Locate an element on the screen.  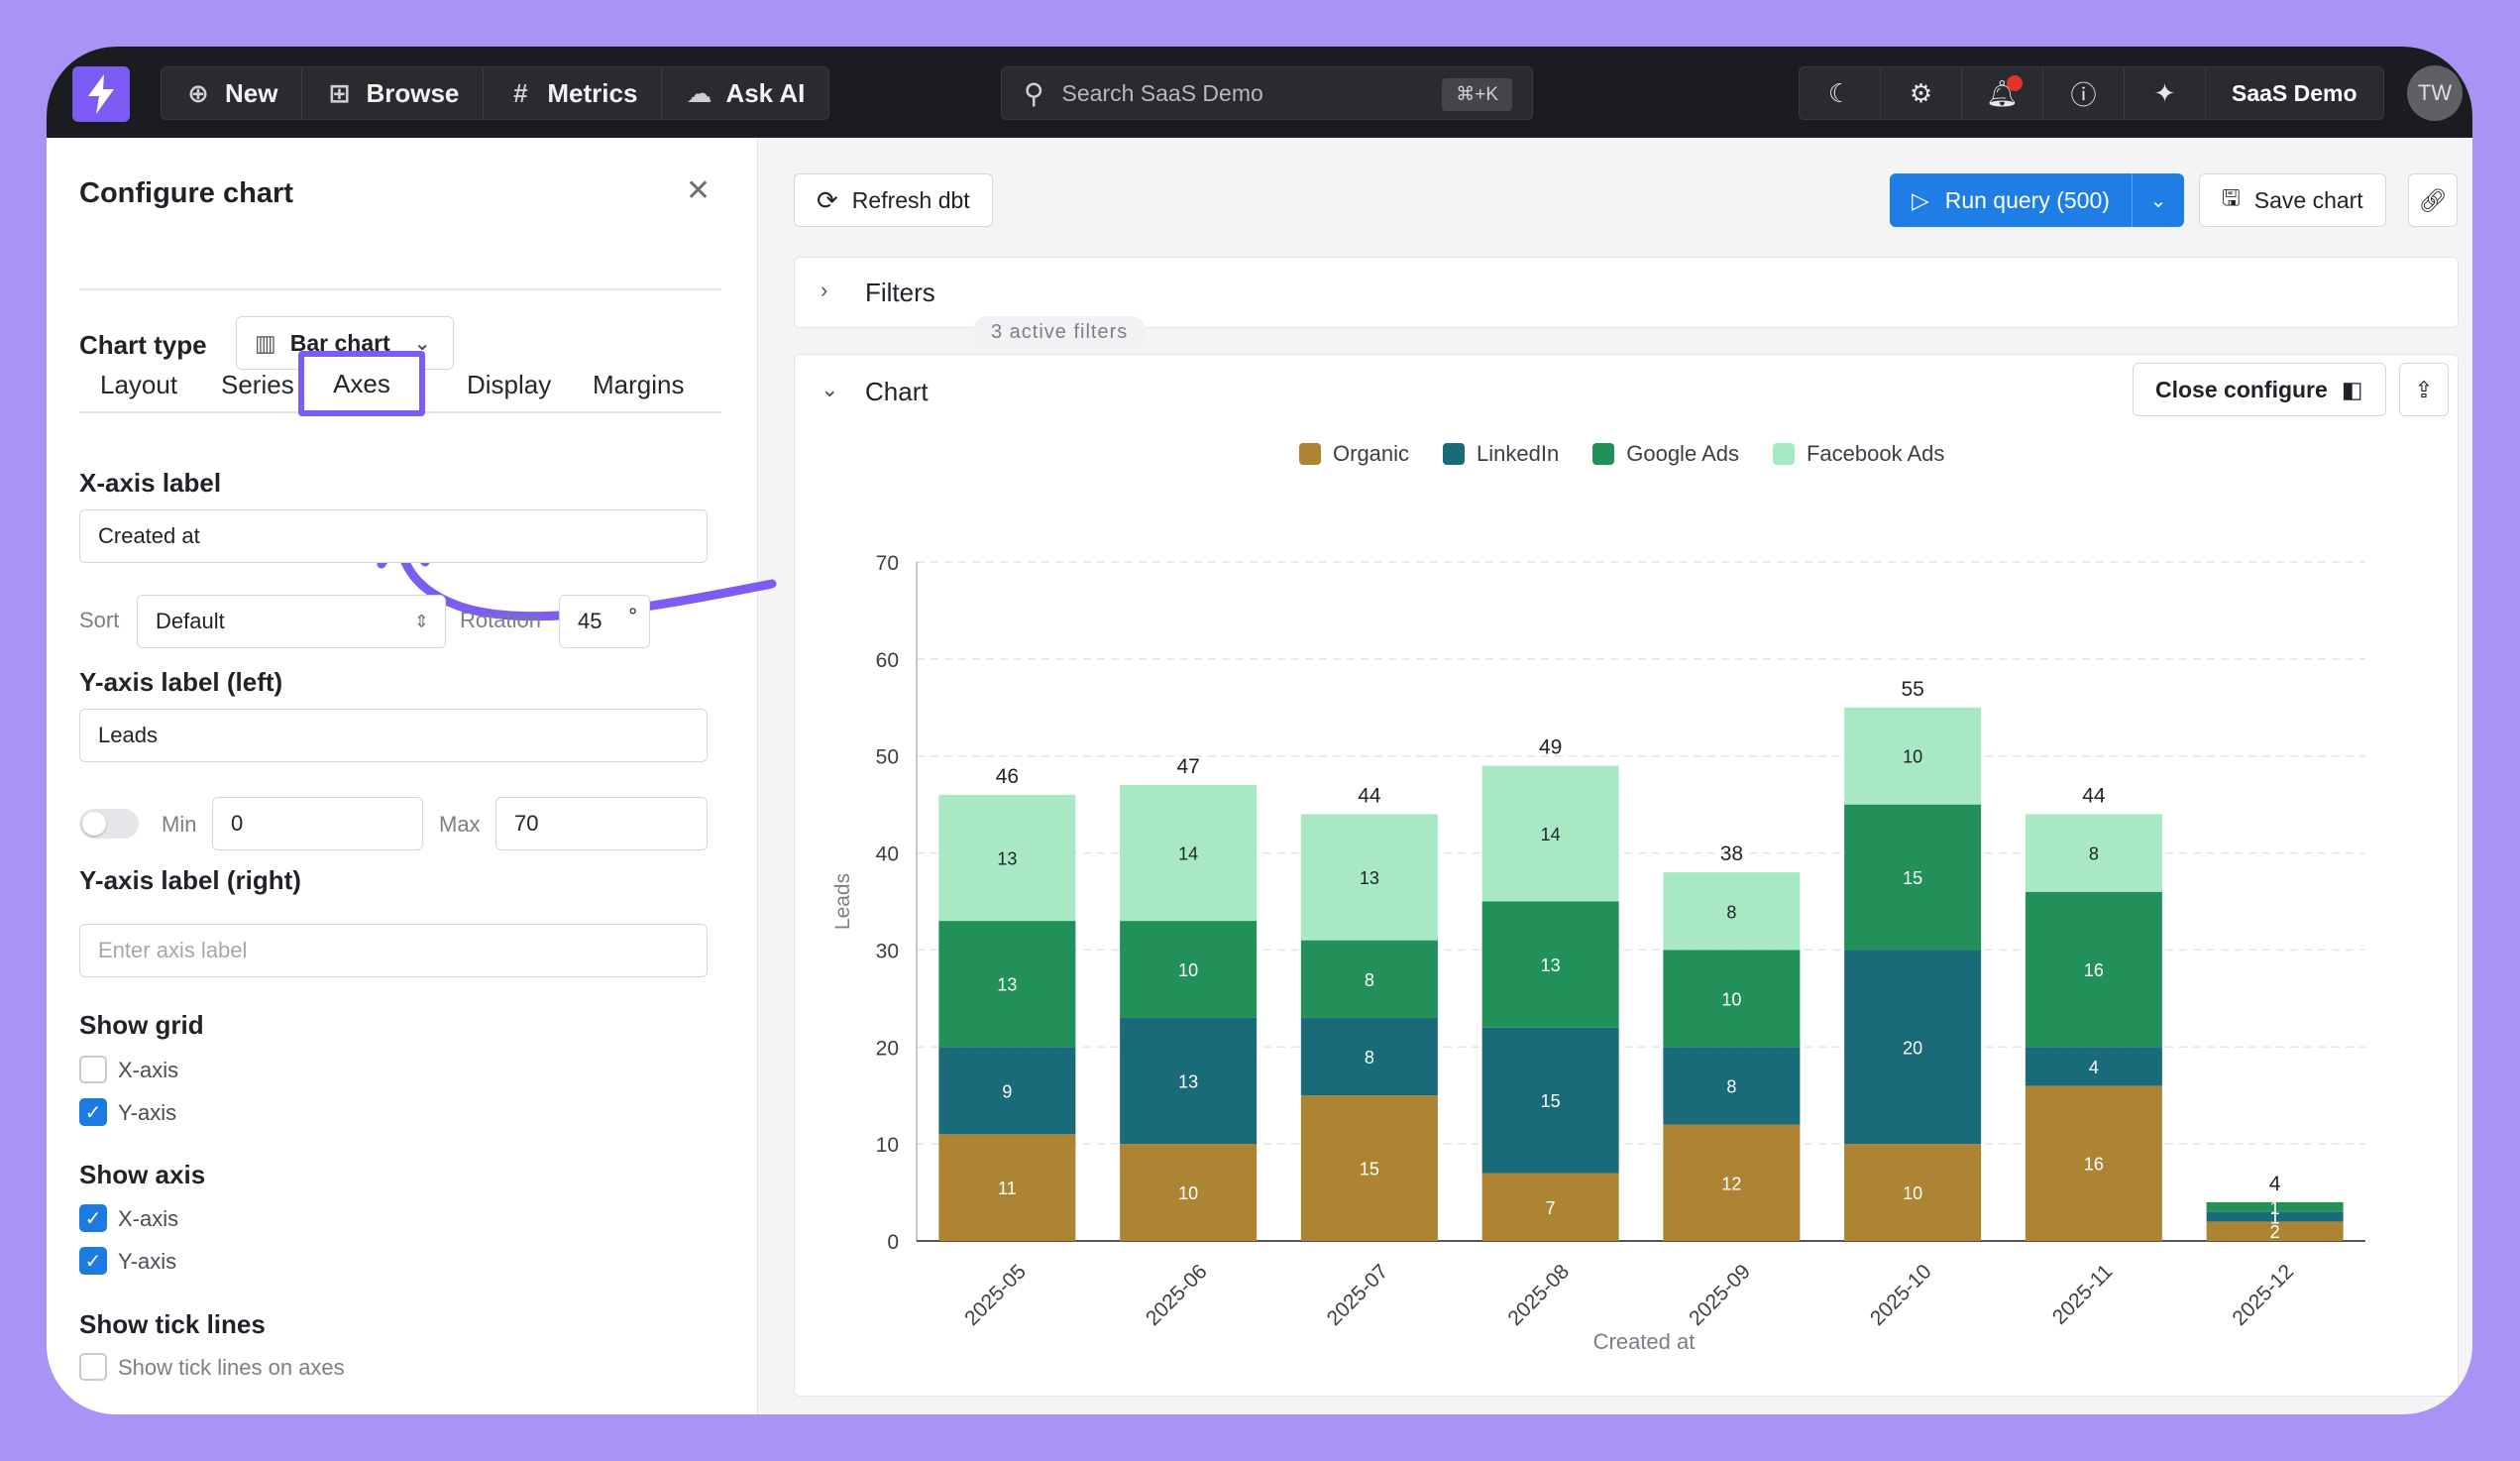
show-grid-title: Show grid is located at coordinates (141, 1025).